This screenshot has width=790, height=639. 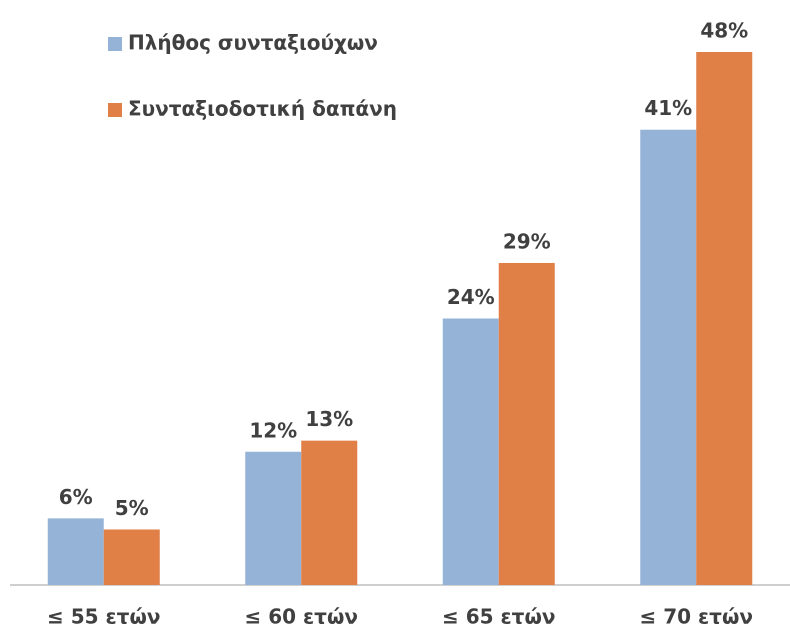 I want to click on data-label: 41%, so click(x=668, y=108).